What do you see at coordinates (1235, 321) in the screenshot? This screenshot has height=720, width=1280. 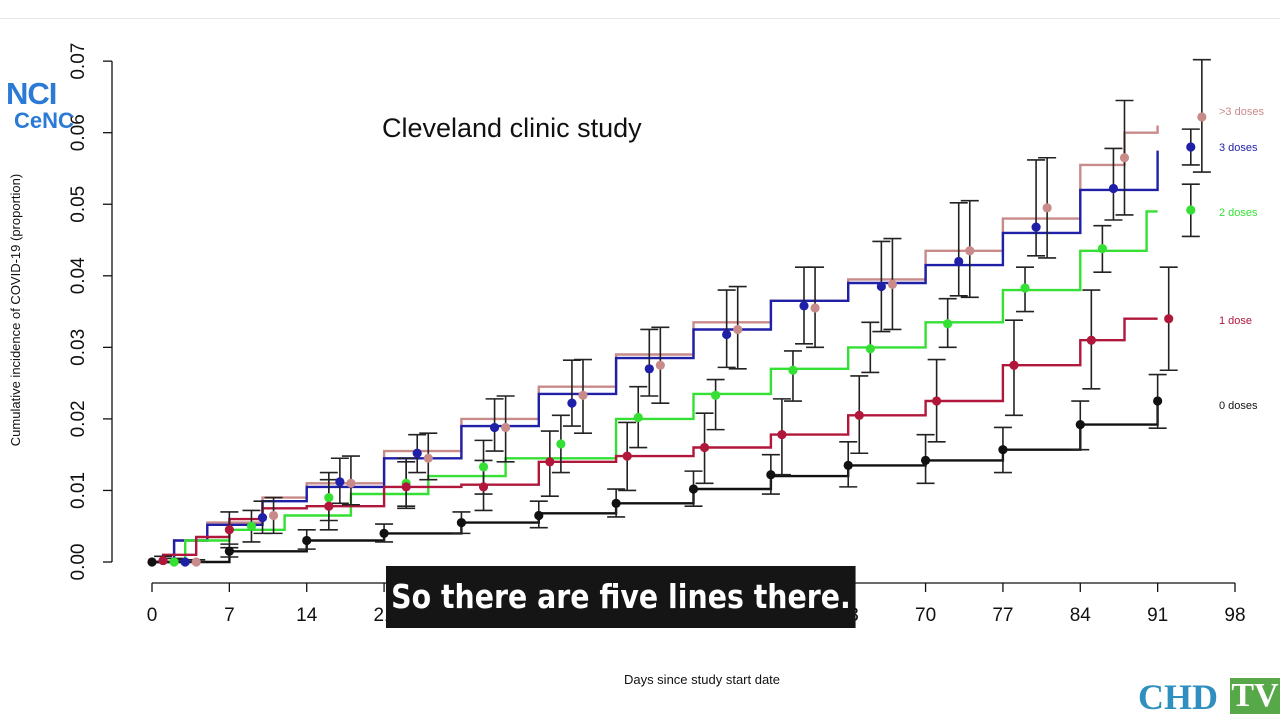 I see `legend-label-1-dose: 1 dose` at bounding box center [1235, 321].